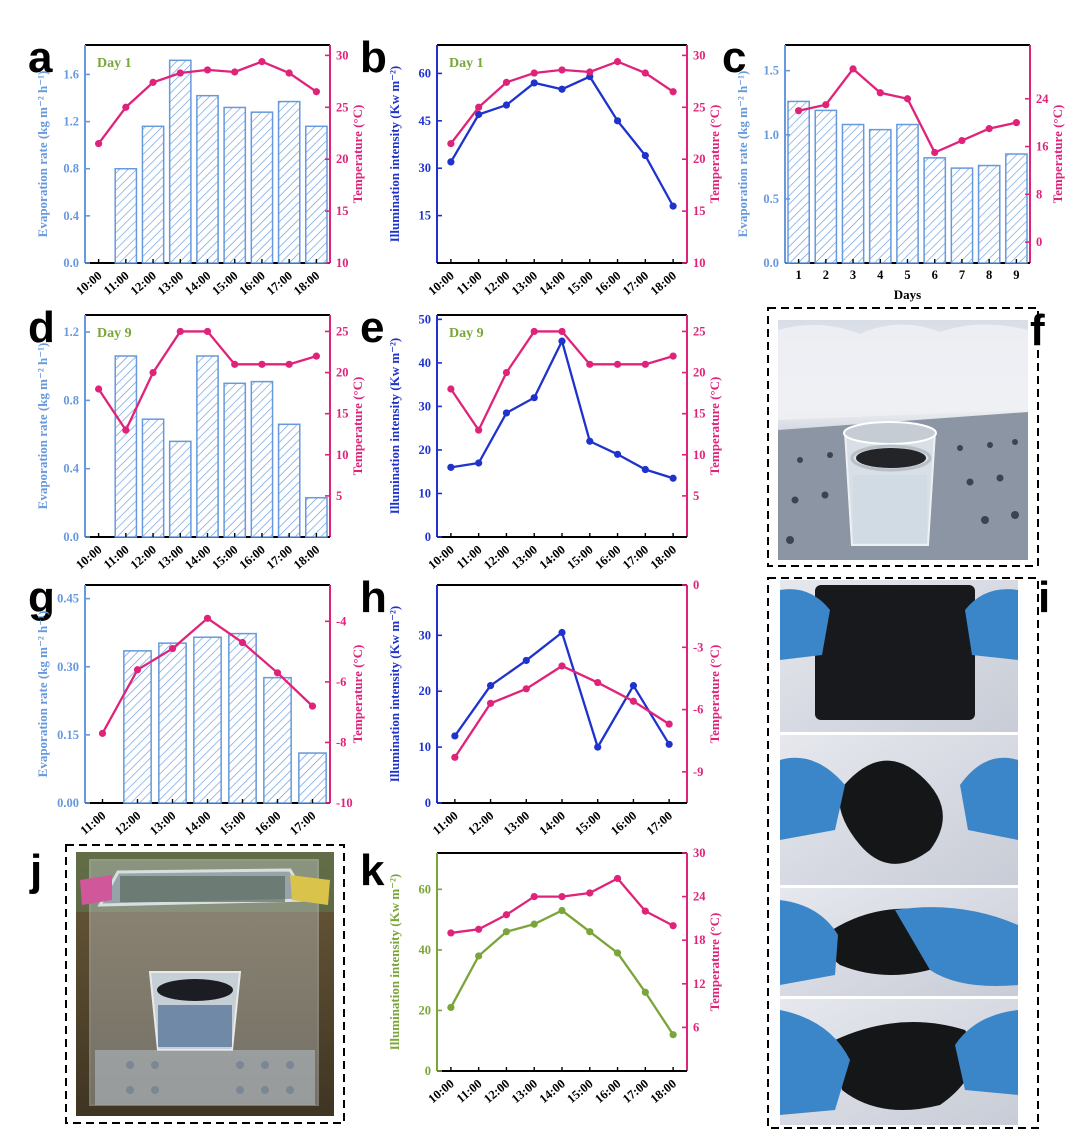 The width and height of the screenshot is (1080, 1131). I want to click on xtick-label-h-4: 15:00, so click(587, 823).